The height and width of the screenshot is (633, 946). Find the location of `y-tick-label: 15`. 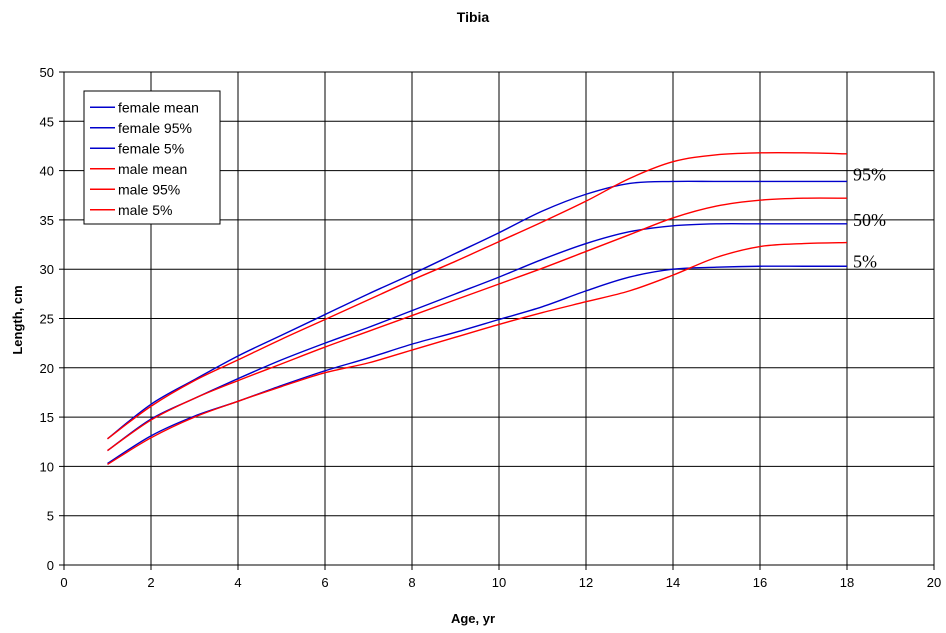

y-tick-label: 15 is located at coordinates (47, 417).